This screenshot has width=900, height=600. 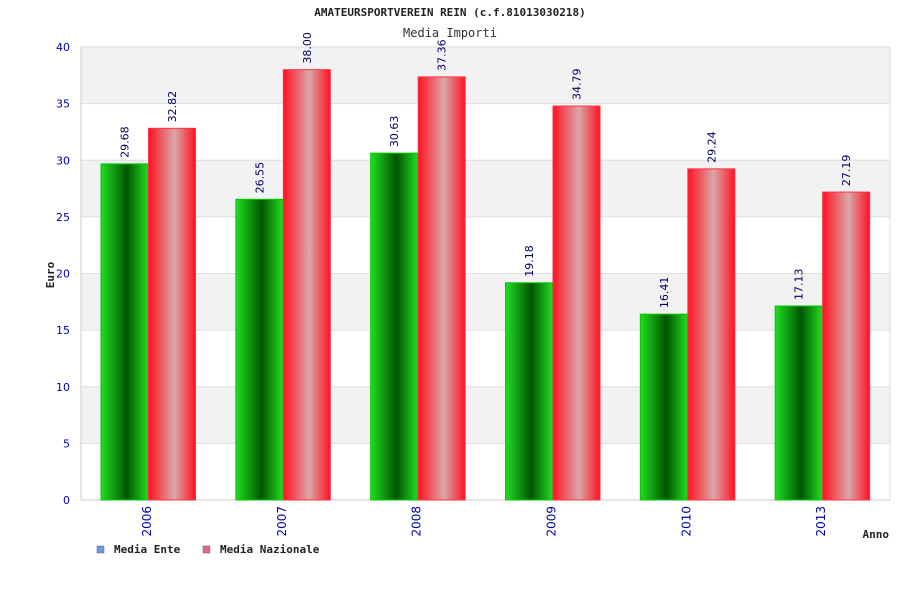 I want to click on x-tick-label: 2008, so click(x=417, y=521).